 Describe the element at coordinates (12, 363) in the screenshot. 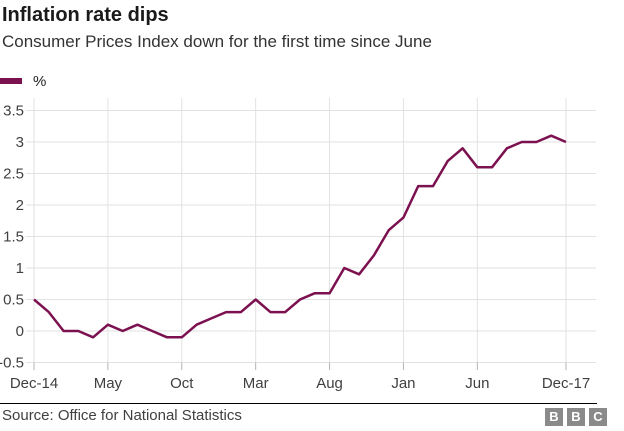

I see `y-tick-label: -0.5` at that location.